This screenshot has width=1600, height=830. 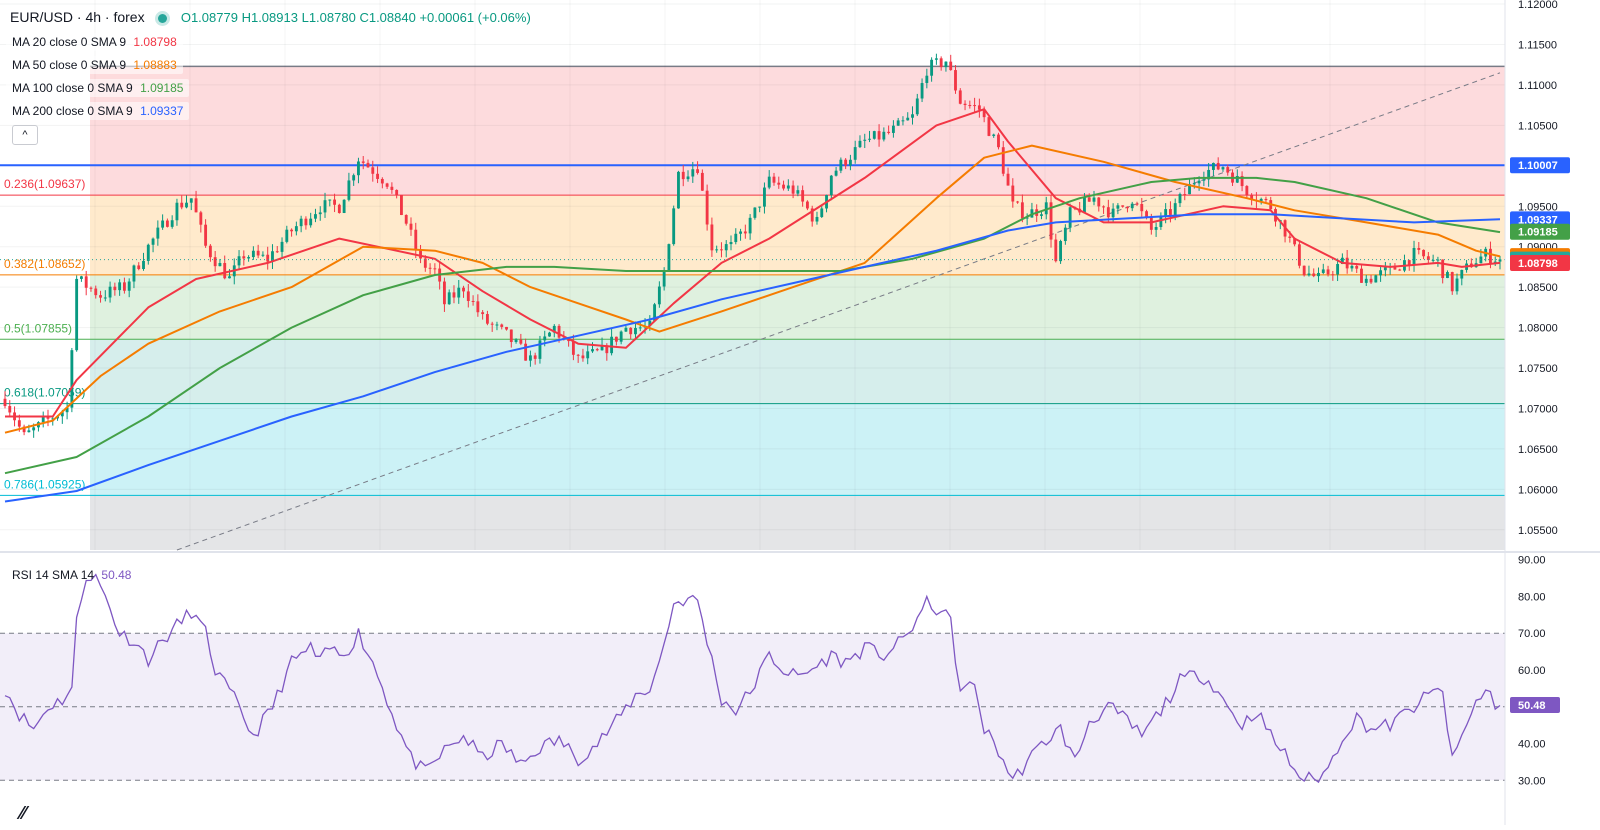 What do you see at coordinates (1535, 704) in the screenshot?
I see `rsi-badge: 50.48` at bounding box center [1535, 704].